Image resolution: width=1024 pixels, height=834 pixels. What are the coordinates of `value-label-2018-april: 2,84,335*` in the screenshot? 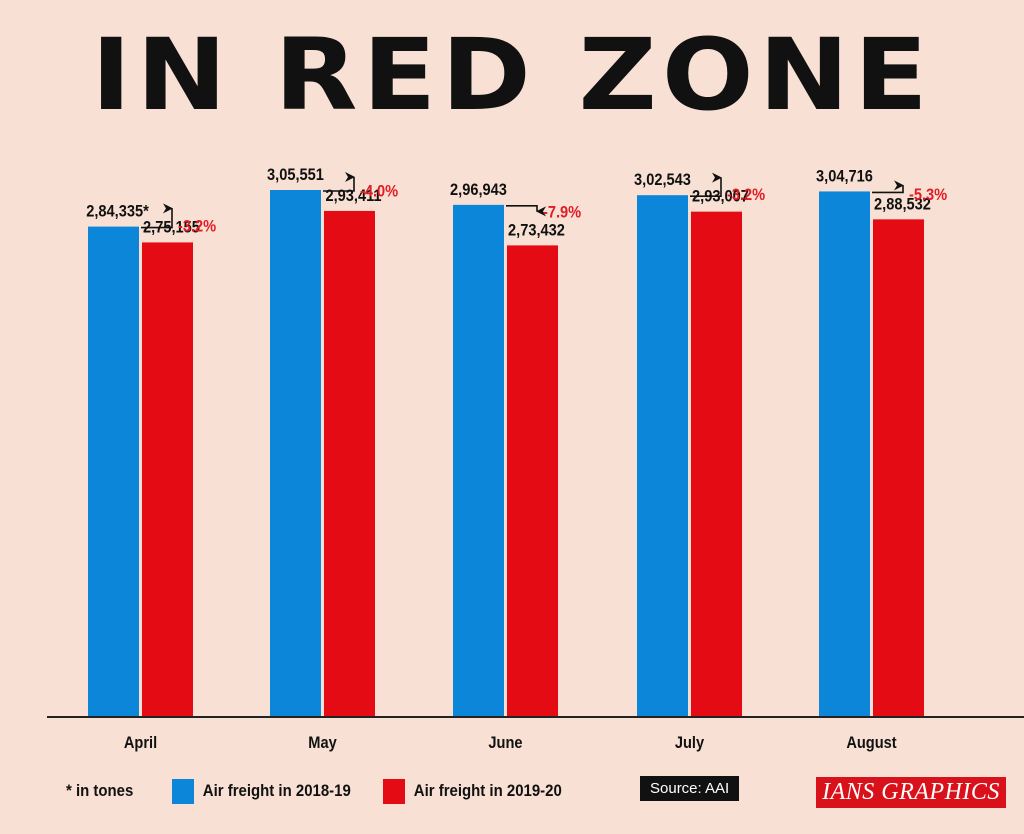 It's located at (117, 212).